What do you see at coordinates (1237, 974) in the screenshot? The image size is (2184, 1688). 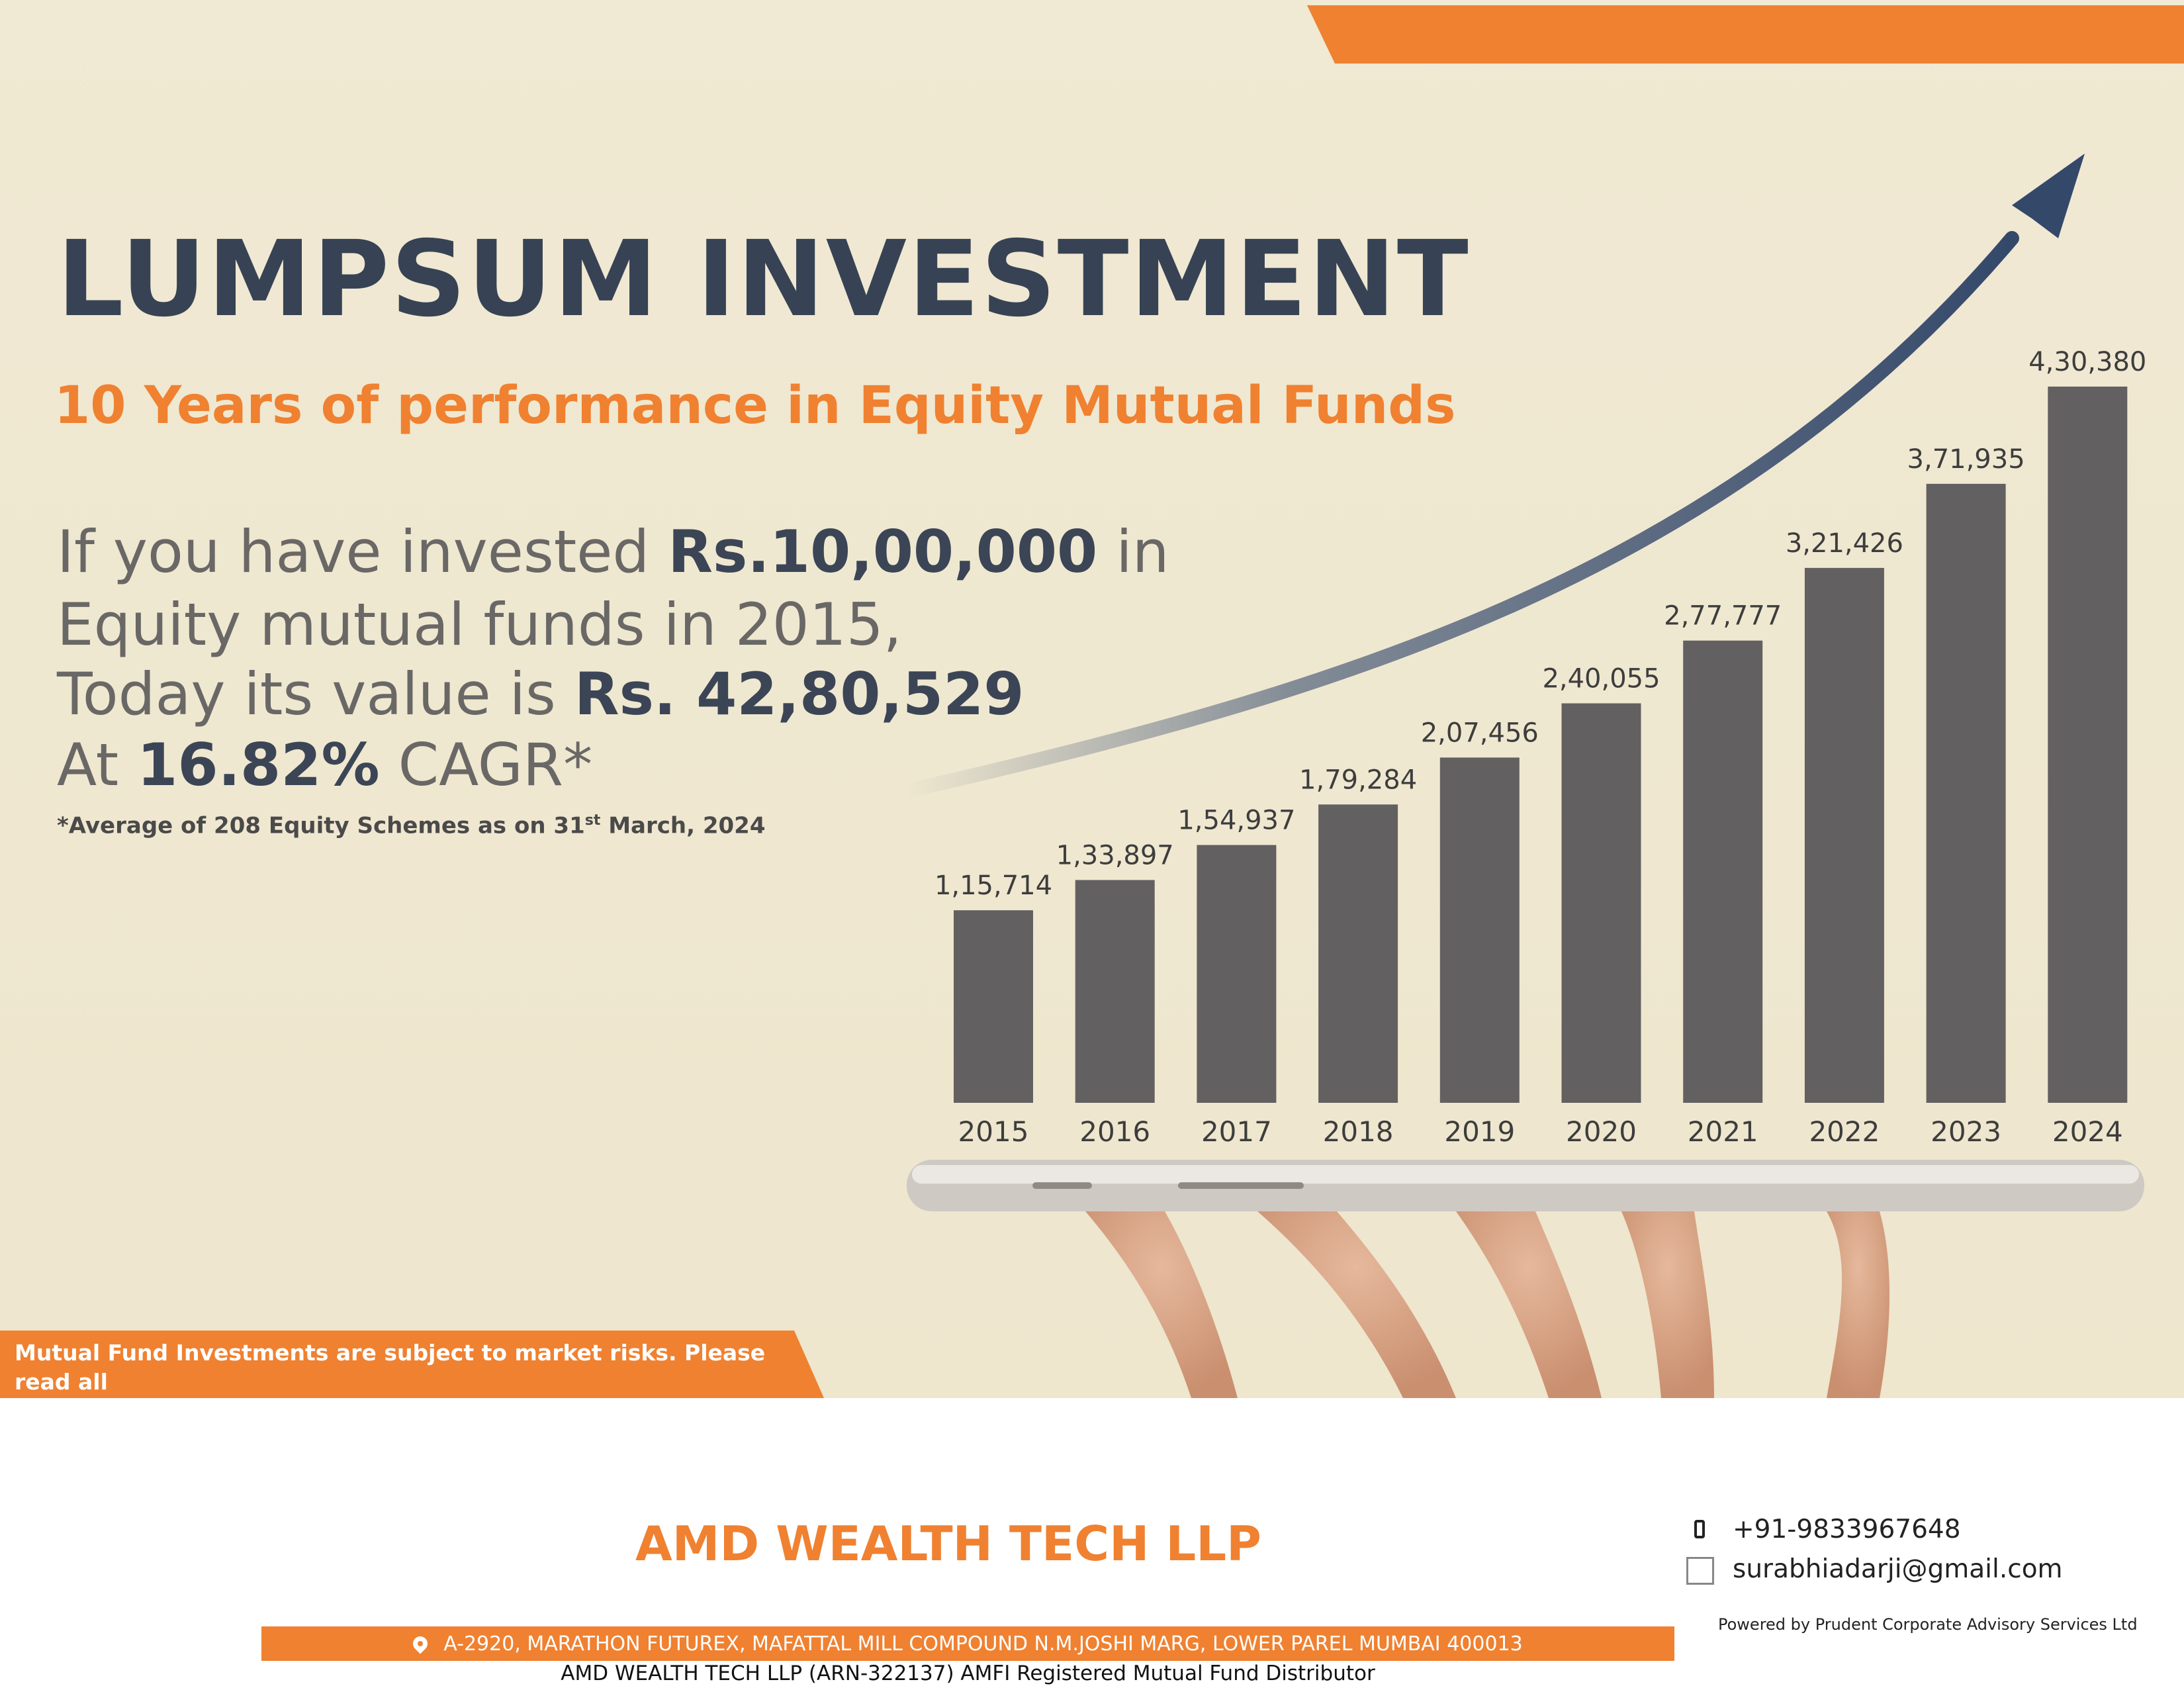 I see `bar-2017` at bounding box center [1237, 974].